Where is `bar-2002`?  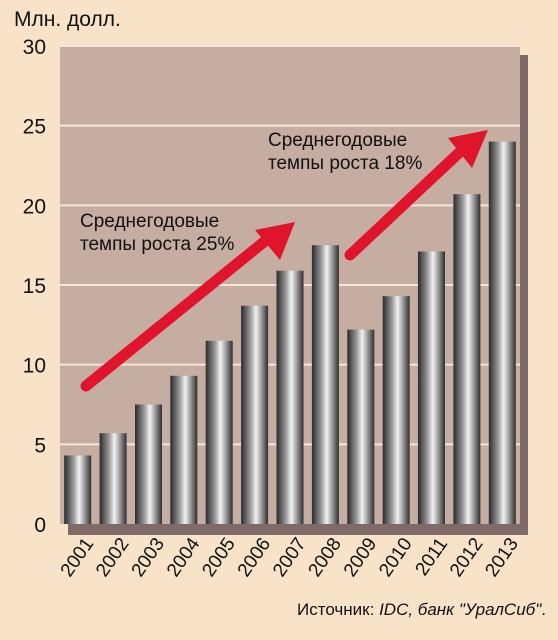
bar-2002 is located at coordinates (113, 478).